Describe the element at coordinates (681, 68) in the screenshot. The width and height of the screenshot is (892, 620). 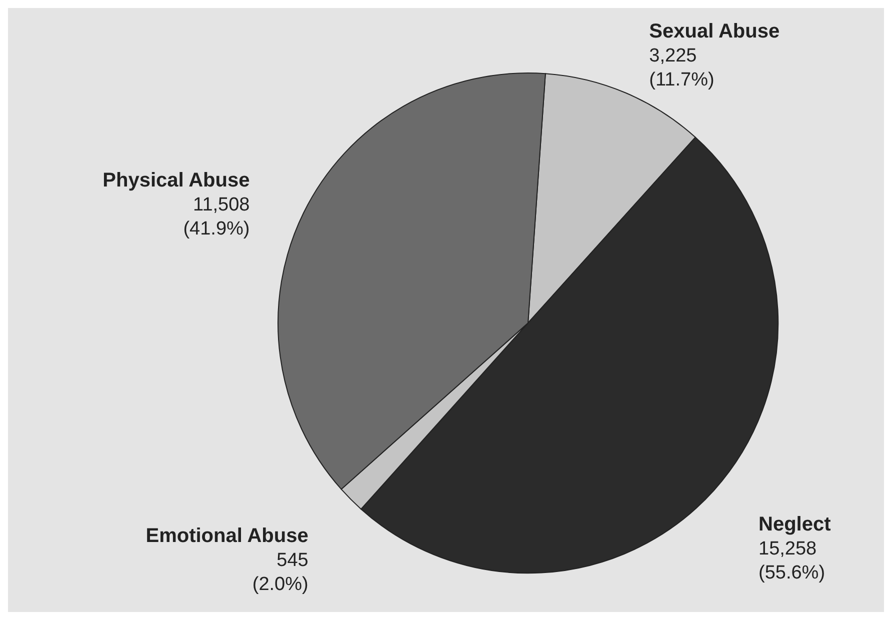
I see `data-label: 3,225 (11.7%)` at that location.